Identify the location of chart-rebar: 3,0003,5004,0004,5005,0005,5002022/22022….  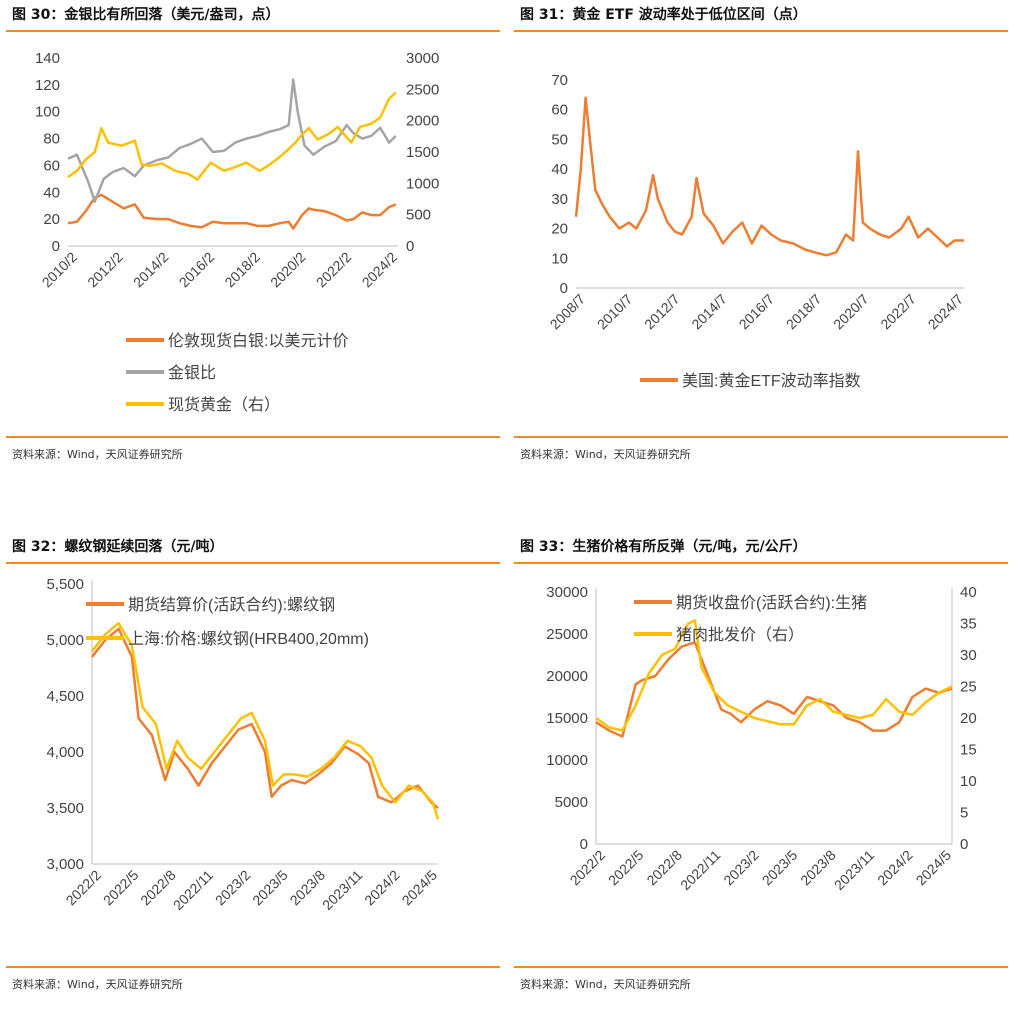
(243, 745).